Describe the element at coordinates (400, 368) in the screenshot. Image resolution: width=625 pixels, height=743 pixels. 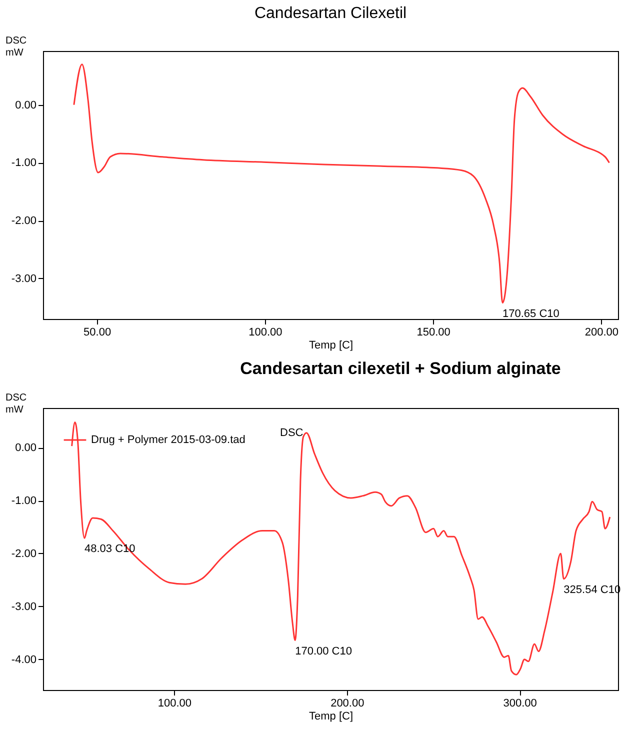
I see `chart-title: Candesartan cilexetil + Sodium alginate` at that location.